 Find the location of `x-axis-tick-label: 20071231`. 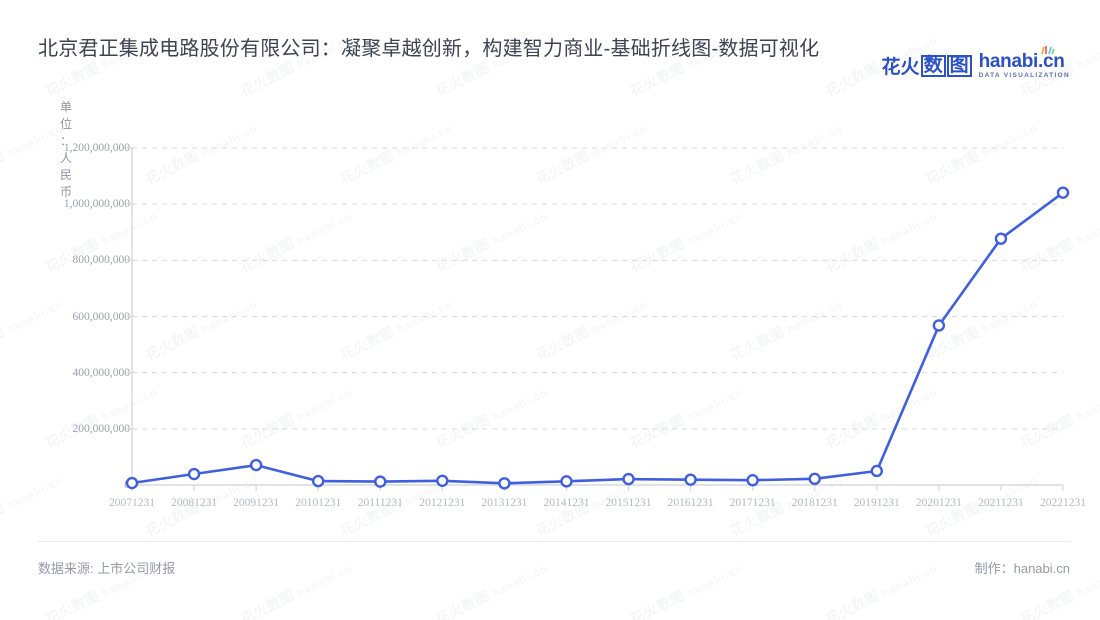

x-axis-tick-label: 20071231 is located at coordinates (132, 503).